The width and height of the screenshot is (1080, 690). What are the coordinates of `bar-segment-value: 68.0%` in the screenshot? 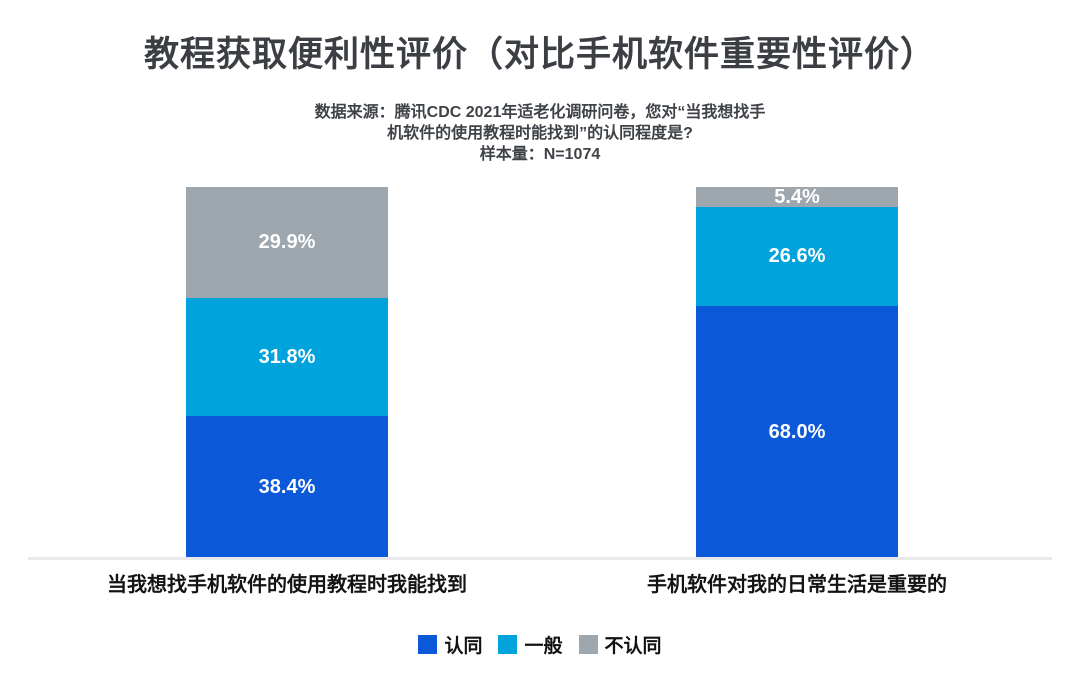 It's located at (797, 432).